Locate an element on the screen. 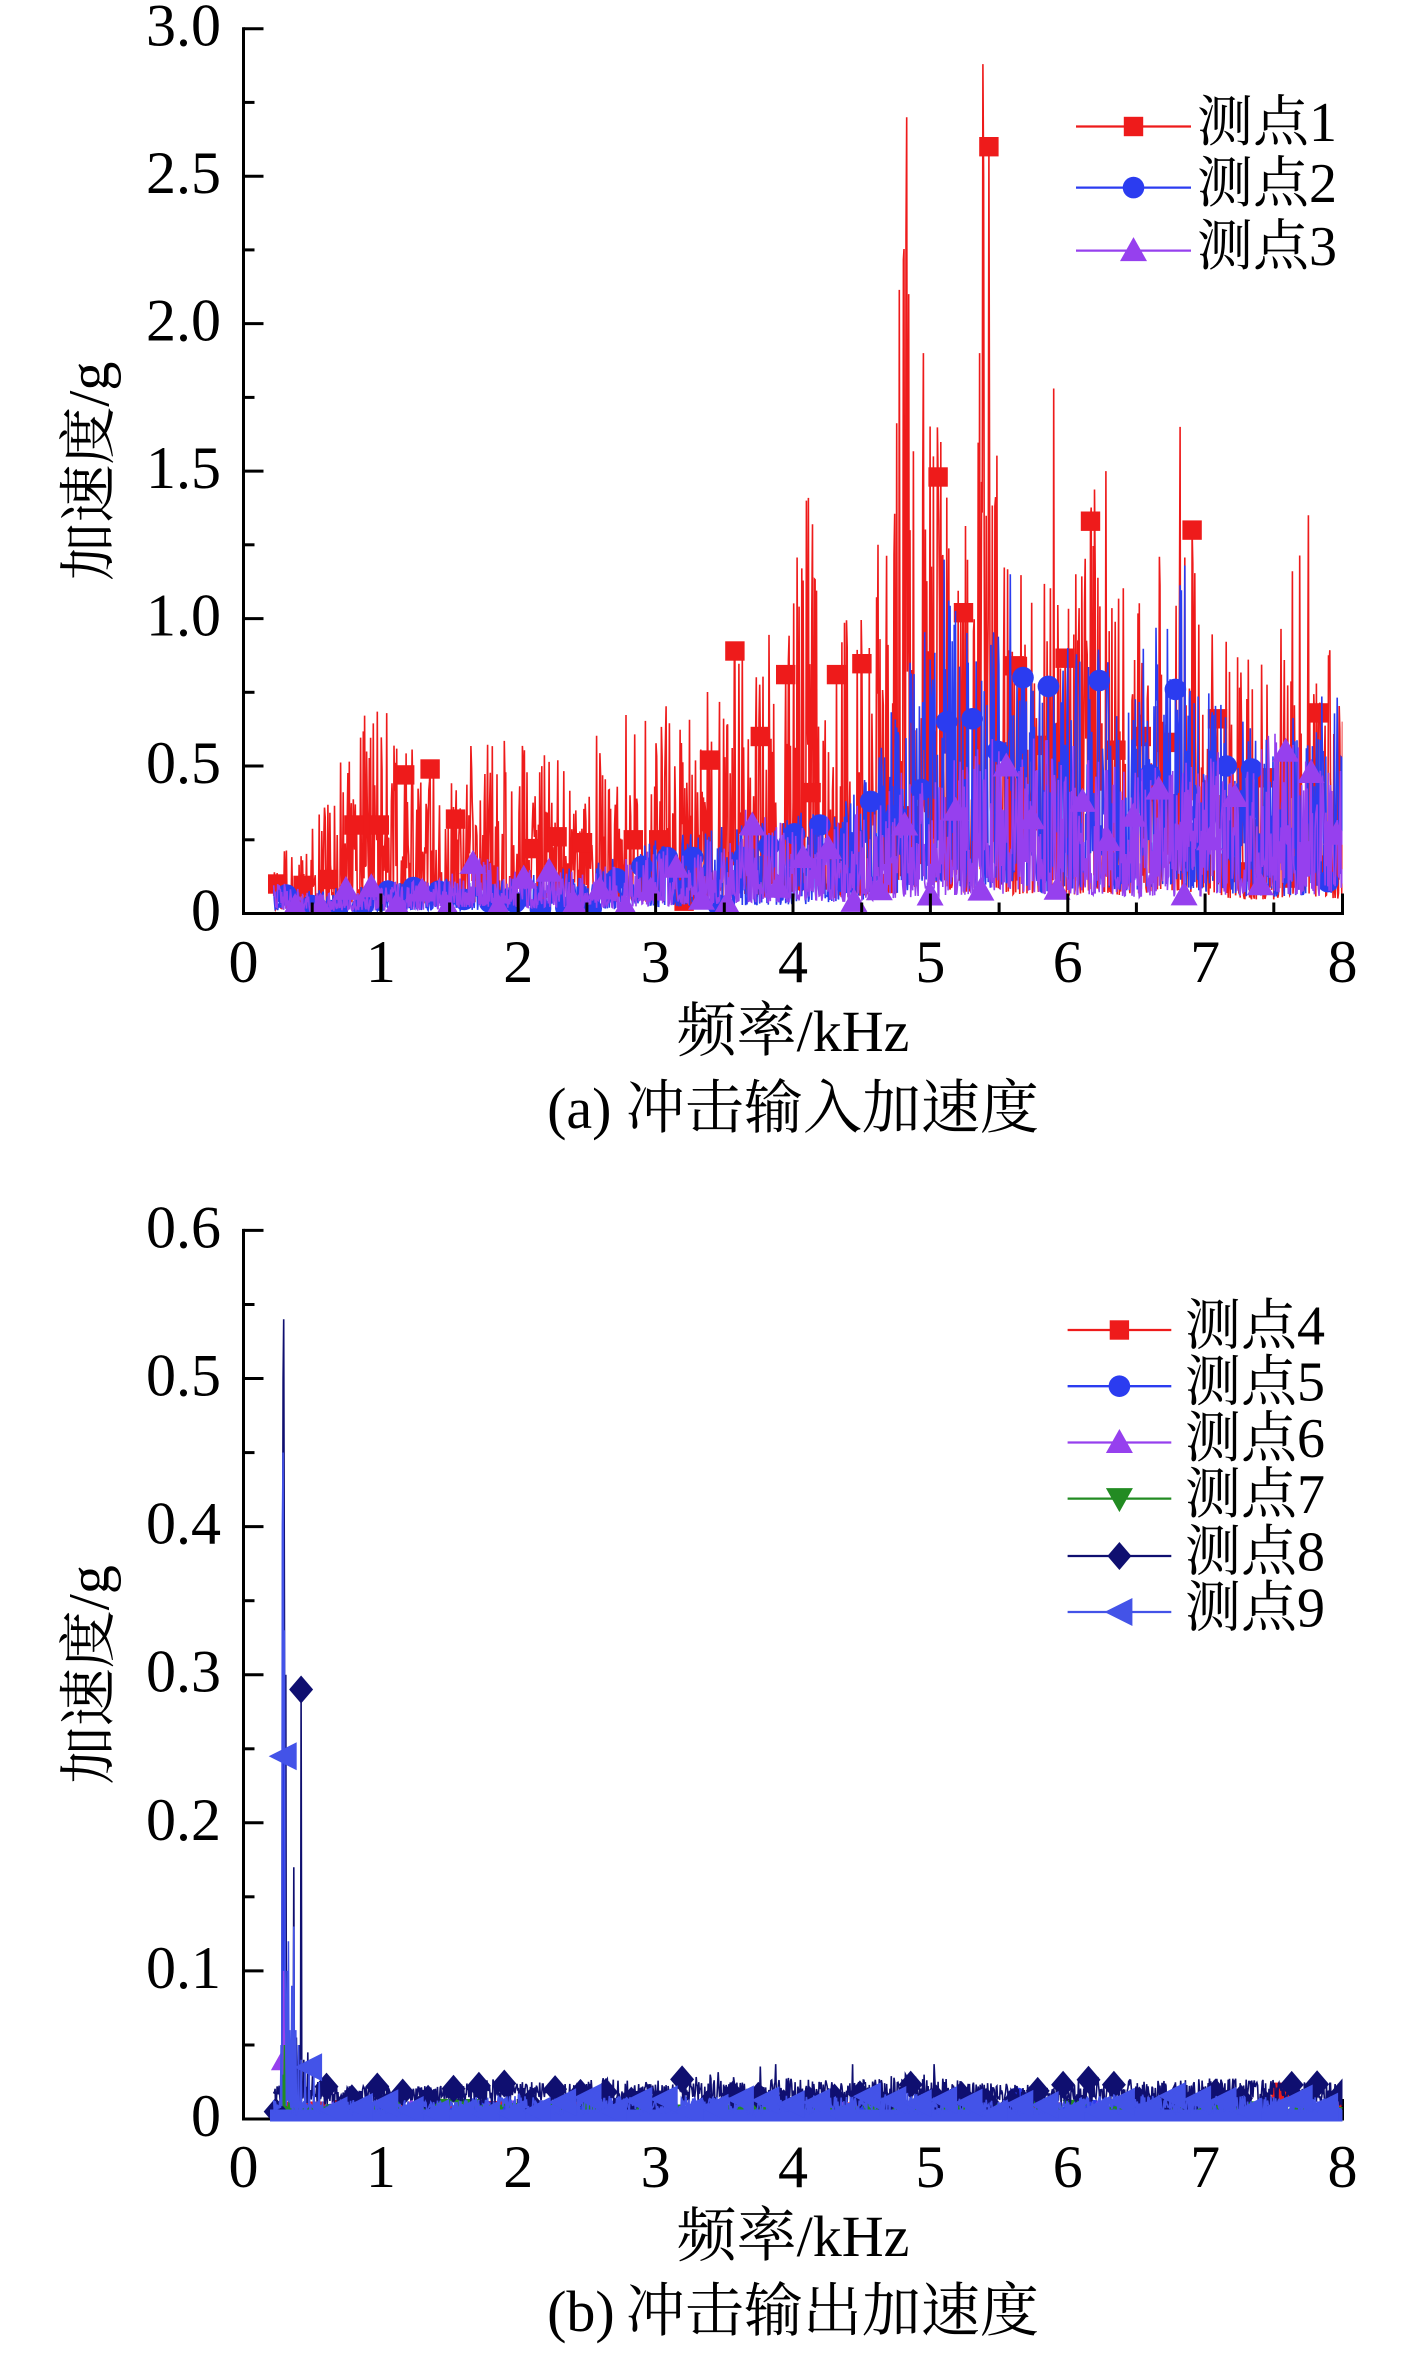  svg-text: 0.4 is located at coordinates (183, 1524).